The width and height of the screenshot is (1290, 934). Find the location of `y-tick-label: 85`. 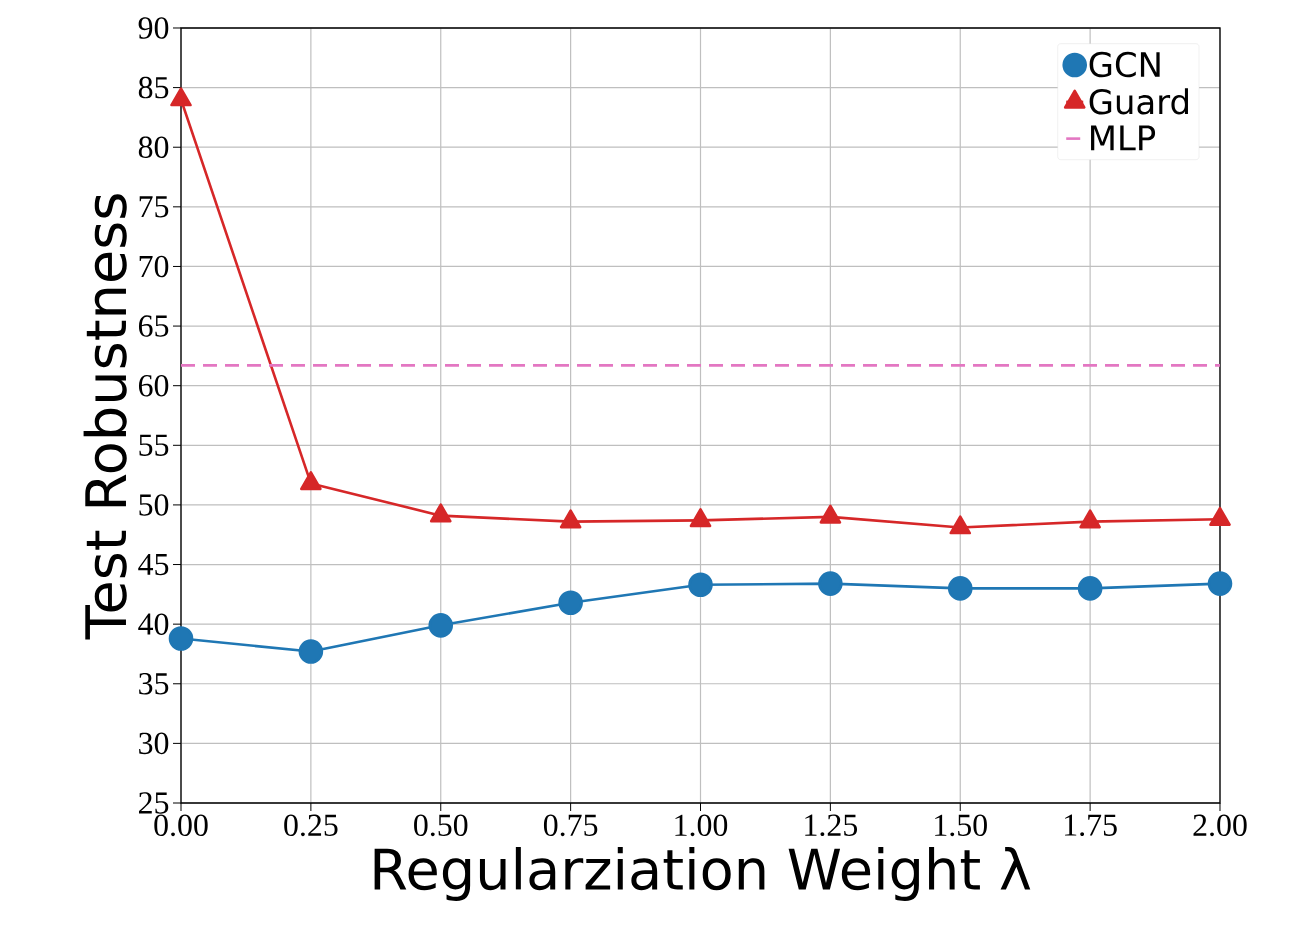

y-tick-label: 85 is located at coordinates (153, 87).